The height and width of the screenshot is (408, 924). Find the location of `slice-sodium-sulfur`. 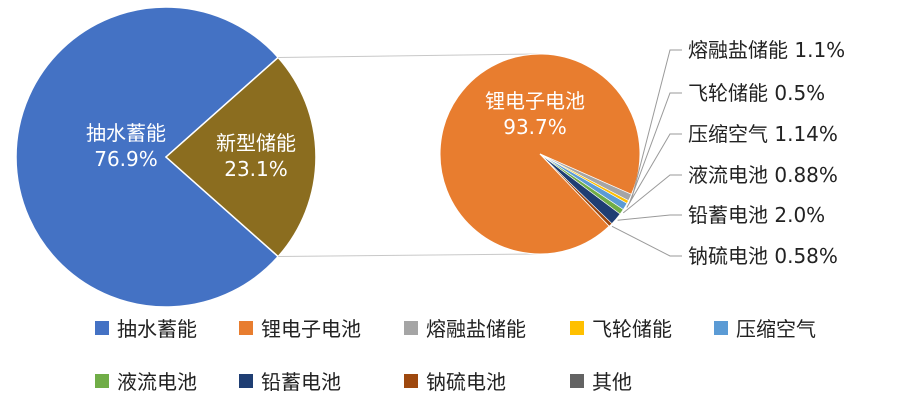

slice-sodium-sulfur is located at coordinates (576, 190).